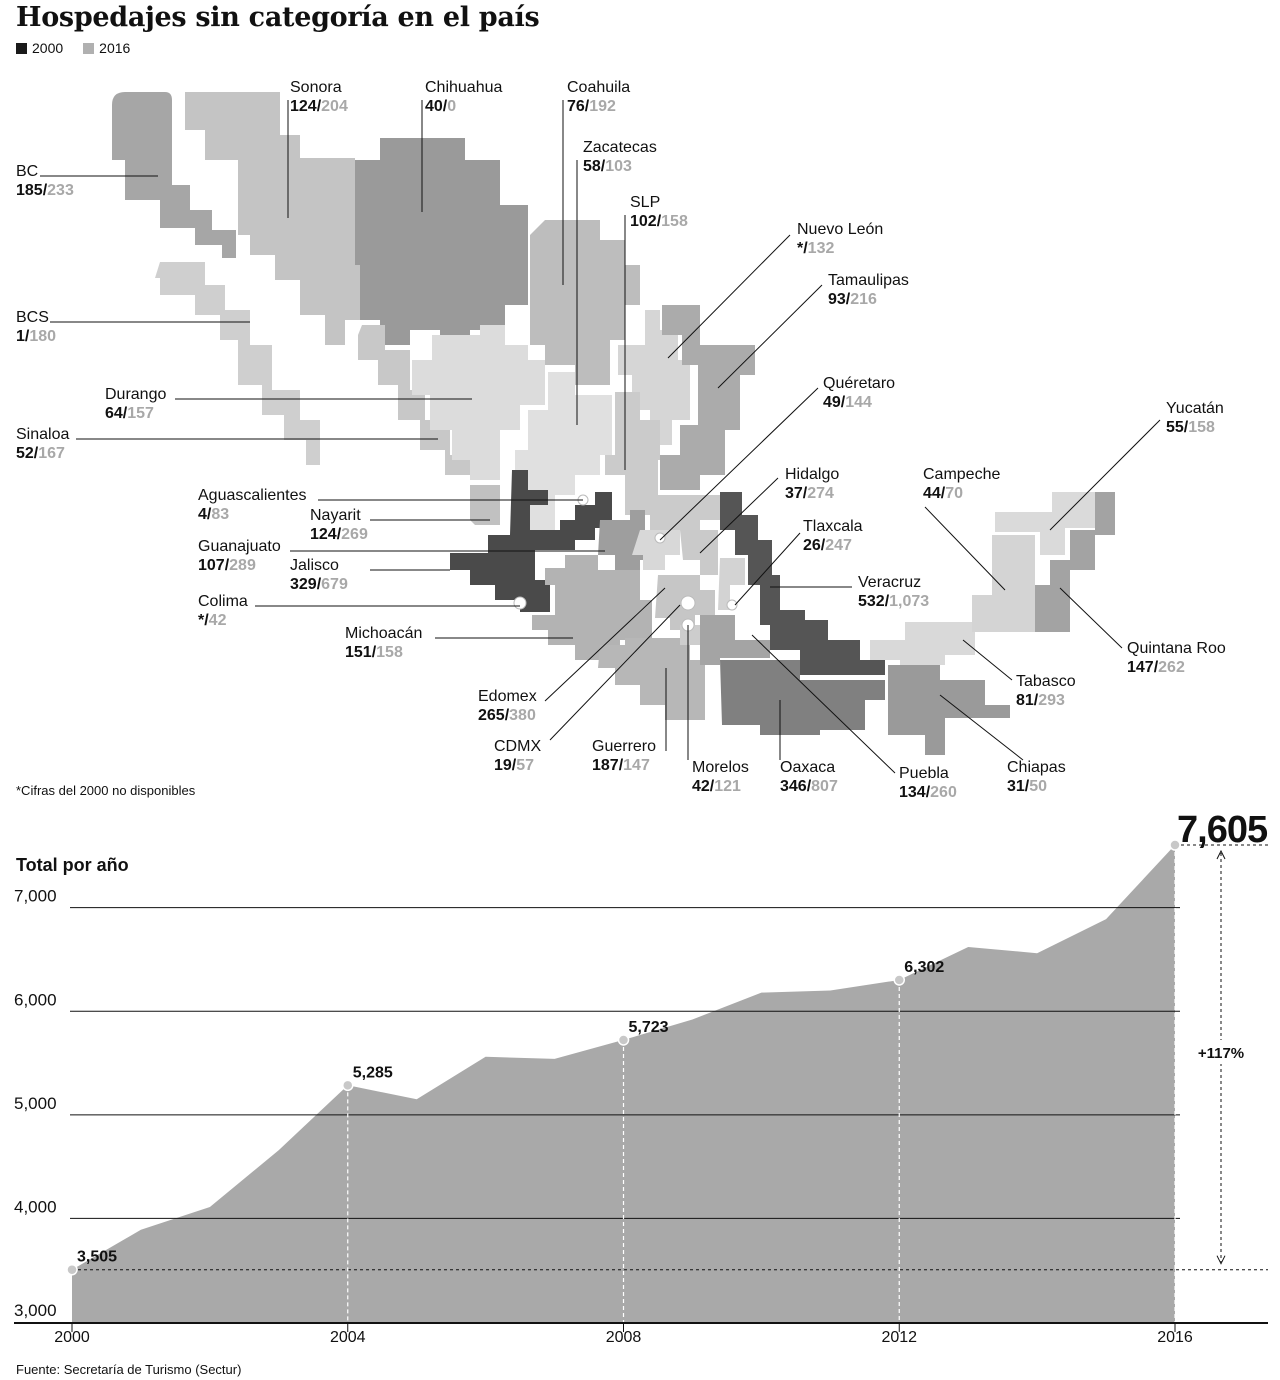 The image size is (1280, 1380). Describe the element at coordinates (954, 493) in the screenshot. I see `value-2016: 70` at that location.